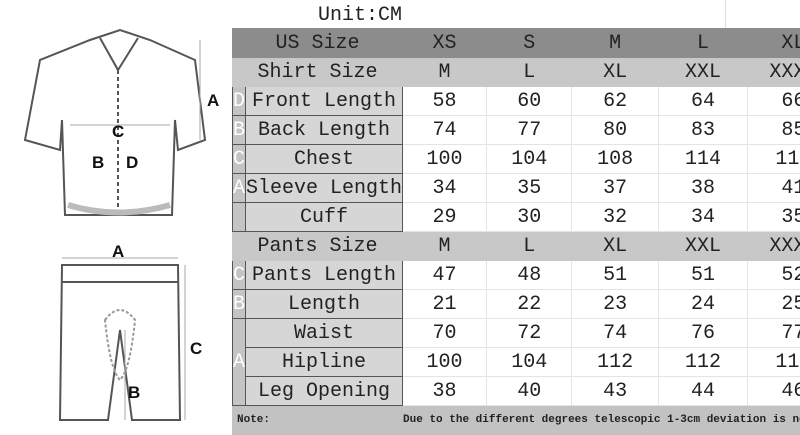 Image resolution: width=800 pixels, height=435 pixels. What do you see at coordinates (445, 217) in the screenshot?
I see `measure-value: 29` at bounding box center [445, 217].